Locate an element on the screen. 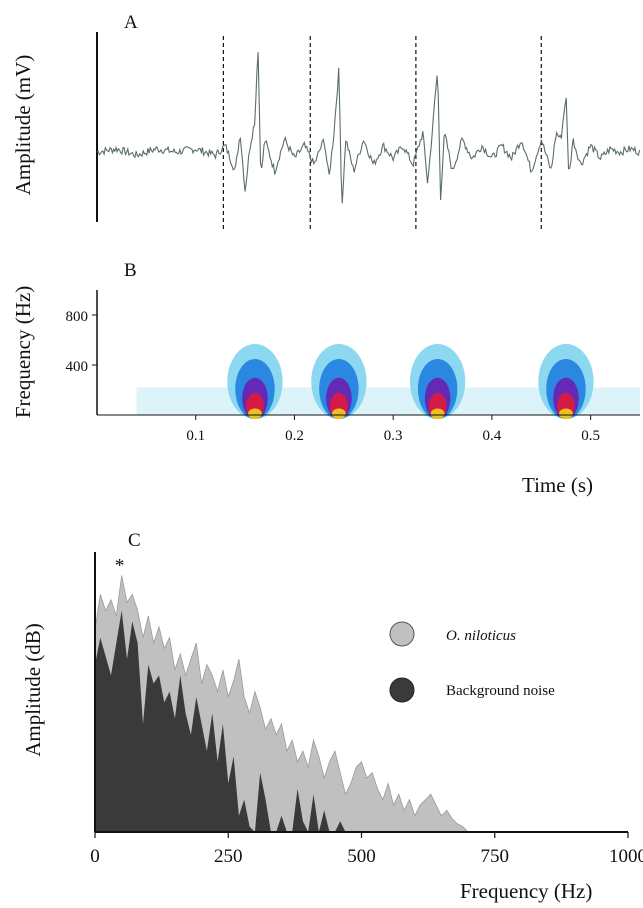 Image resolution: width=643 pixels, height=908 pixels. c-xtick-label-0: 0 is located at coordinates (95, 856).